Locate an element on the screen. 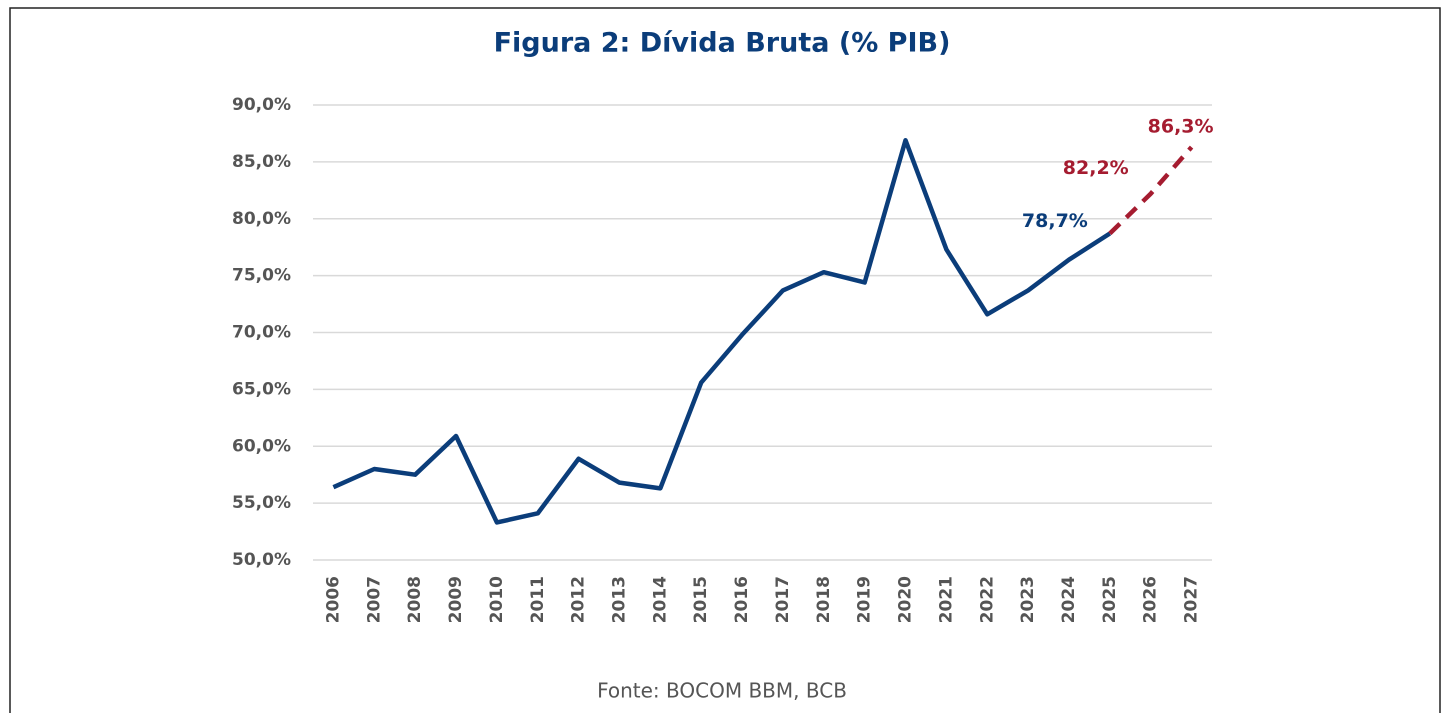 This screenshot has width=1452, height=713. y-tick-label: 75,0% is located at coordinates (261, 276).